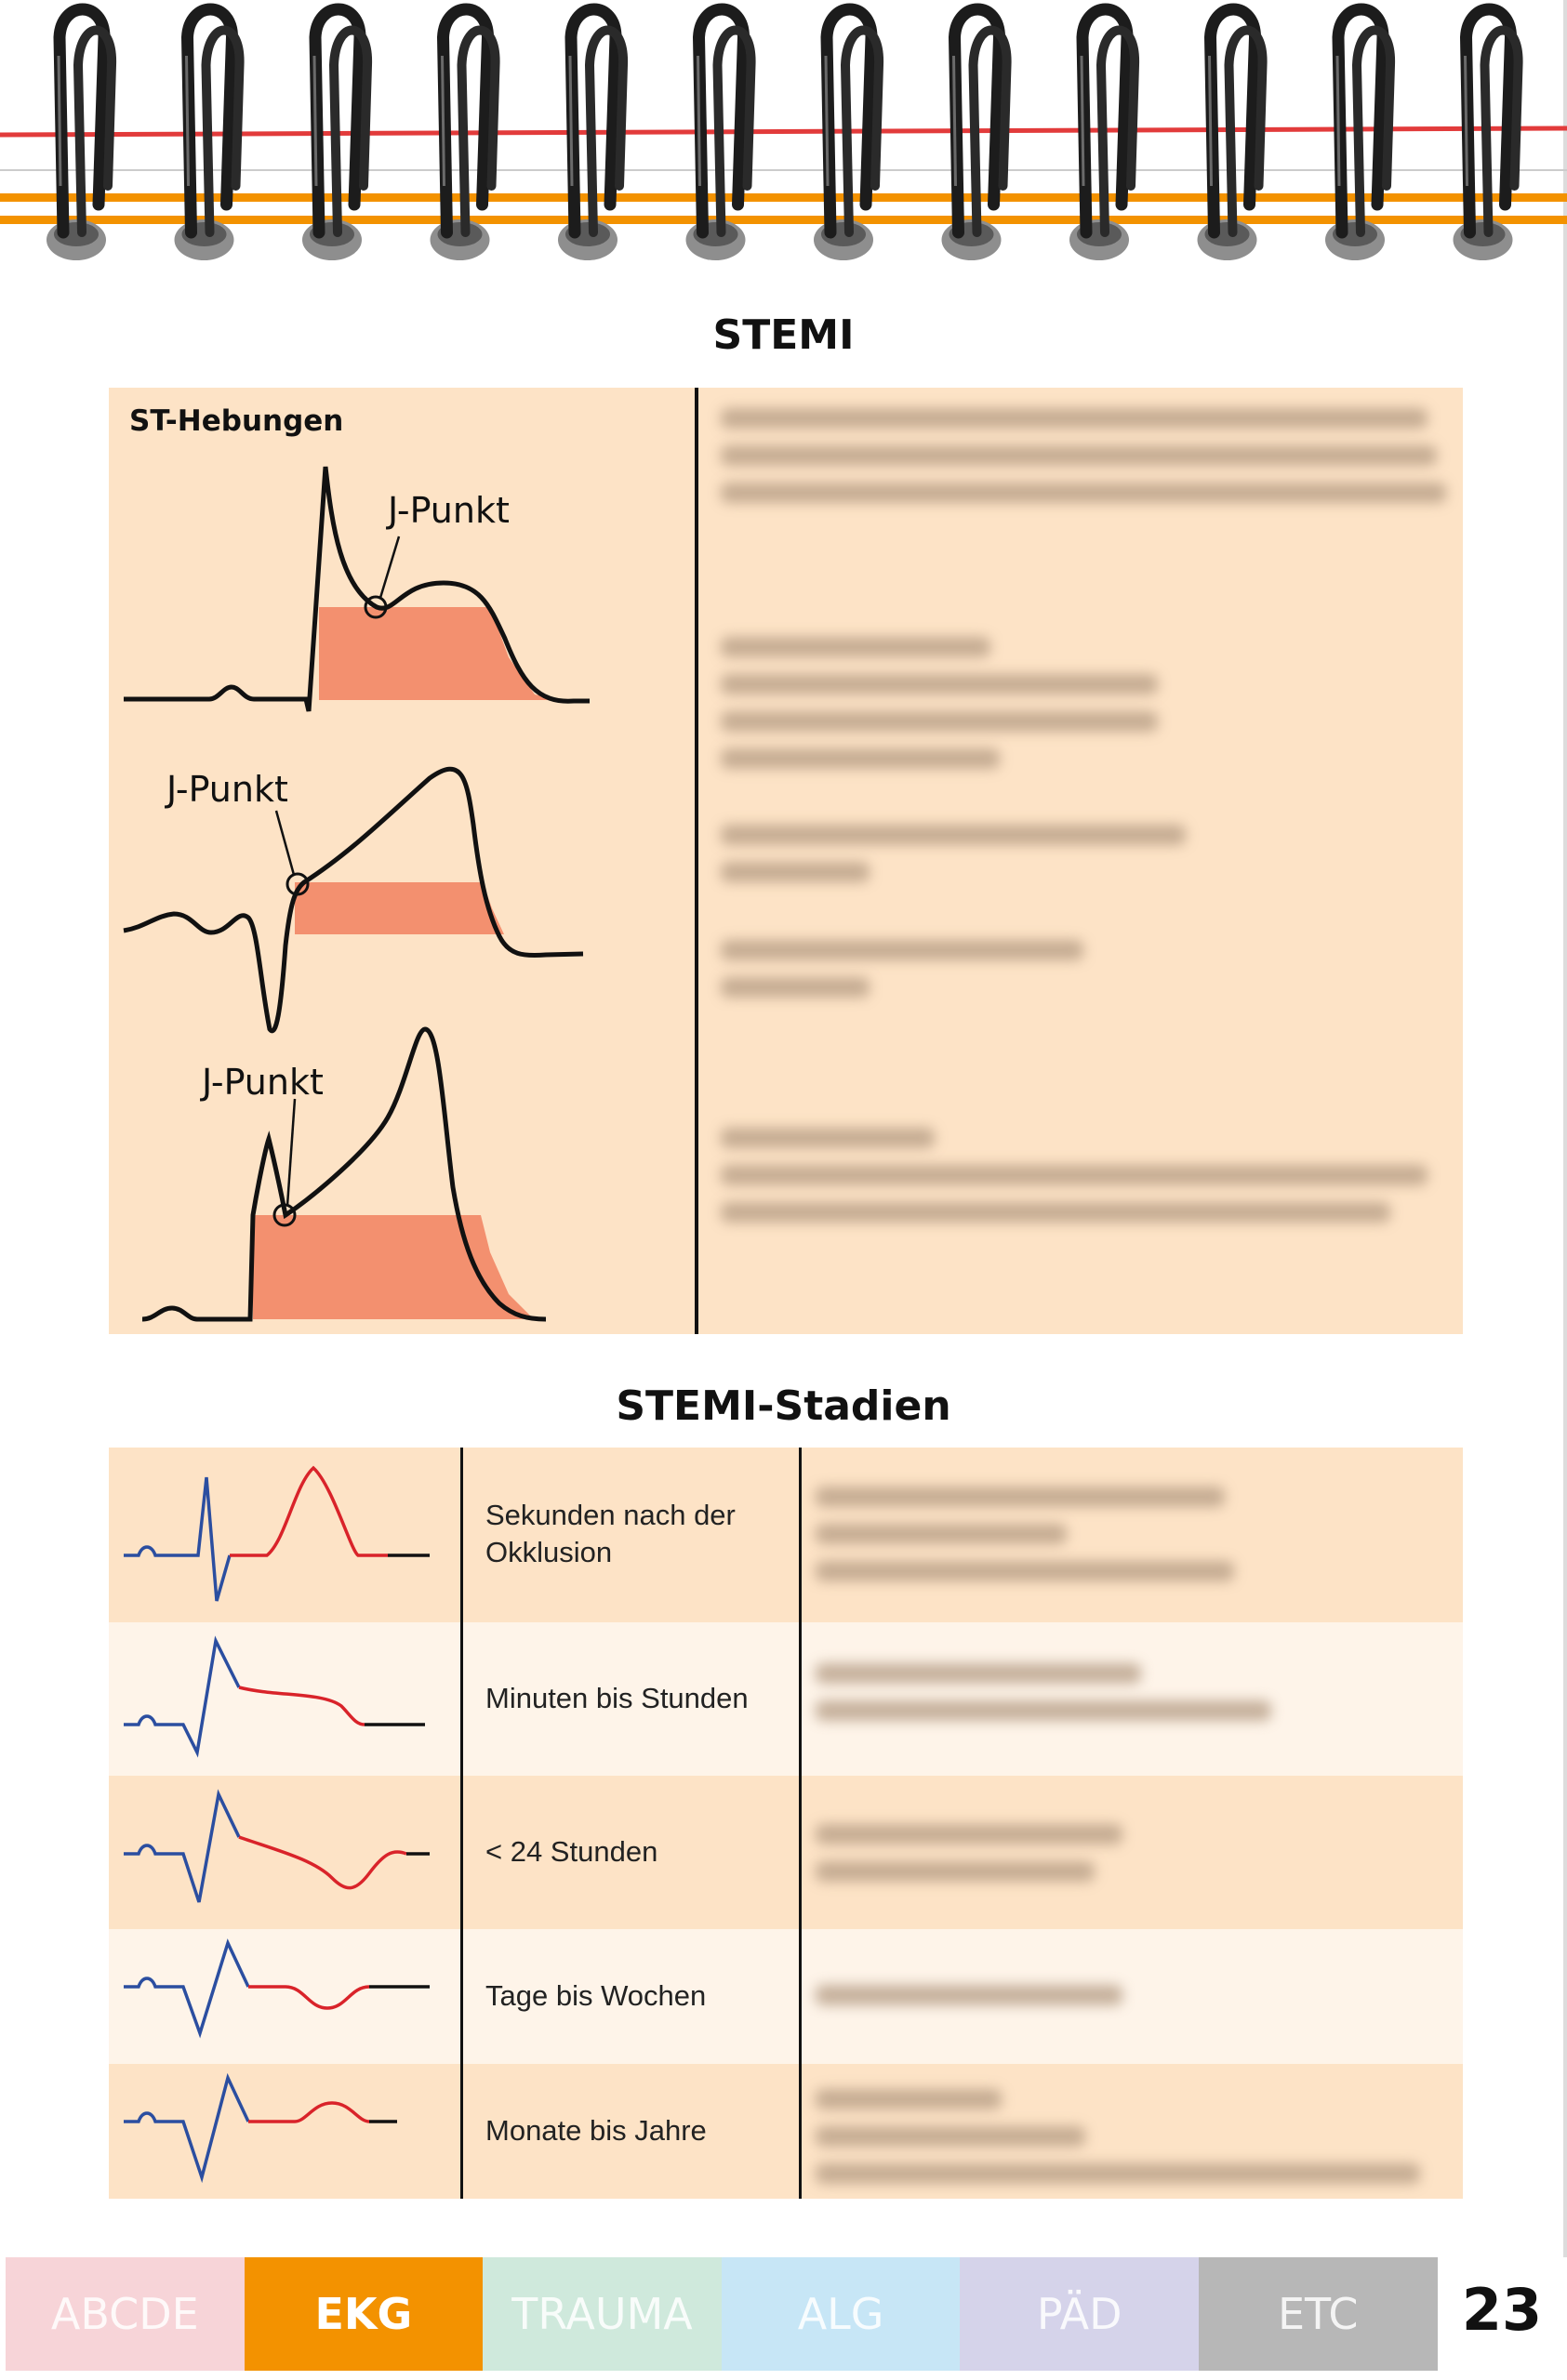  I want to click on stage-label-3: < 24 Stunden, so click(571, 1851).